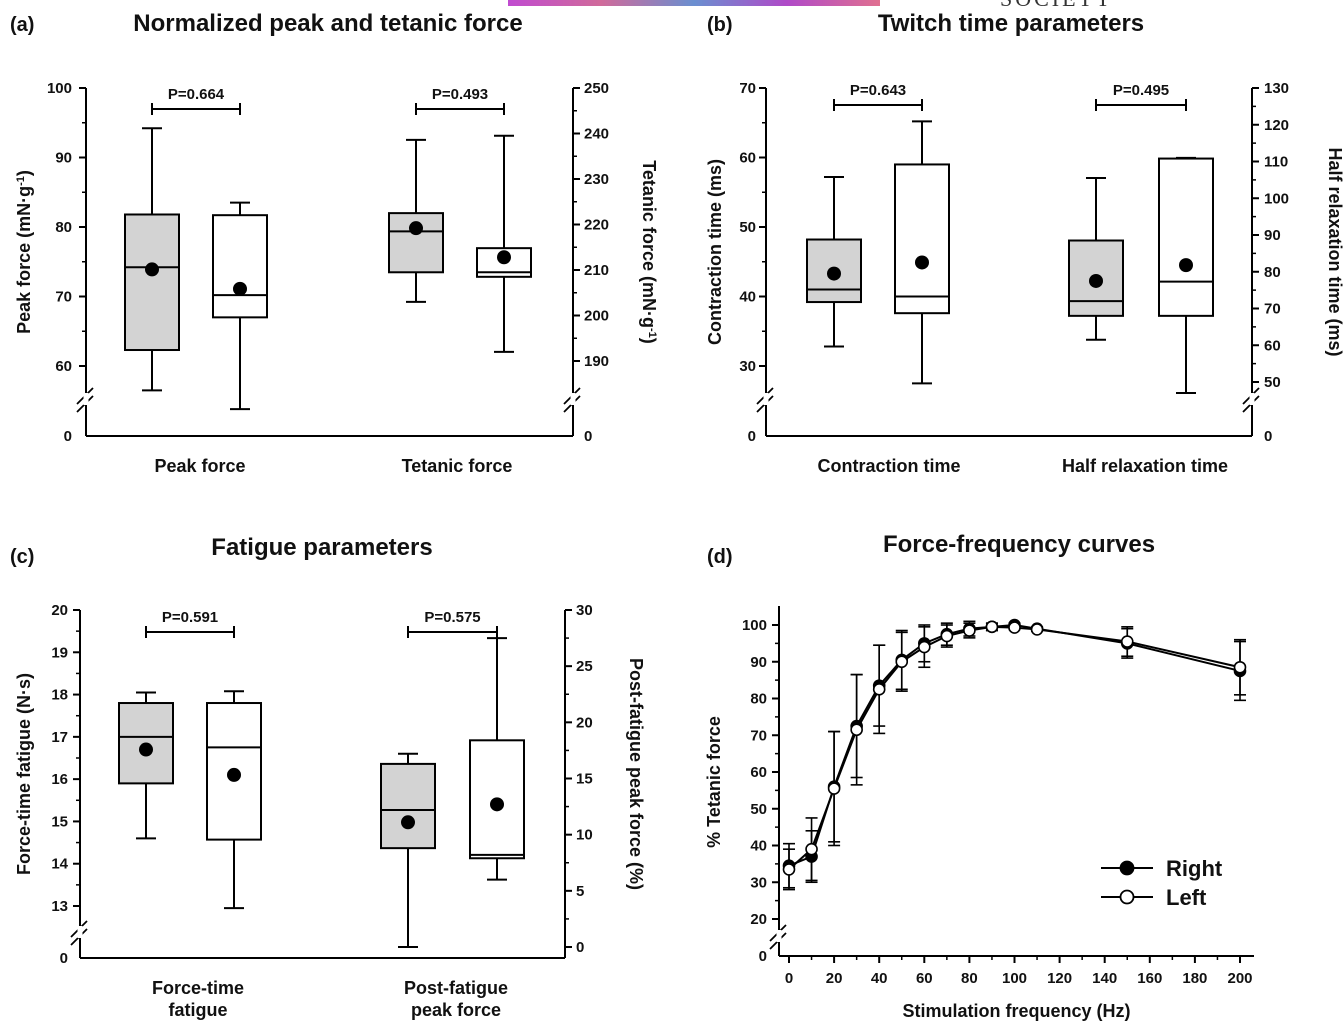 The height and width of the screenshot is (1021, 1343). Describe the element at coordinates (720, 557) in the screenshot. I see `panel-letter-d: (d)` at that location.